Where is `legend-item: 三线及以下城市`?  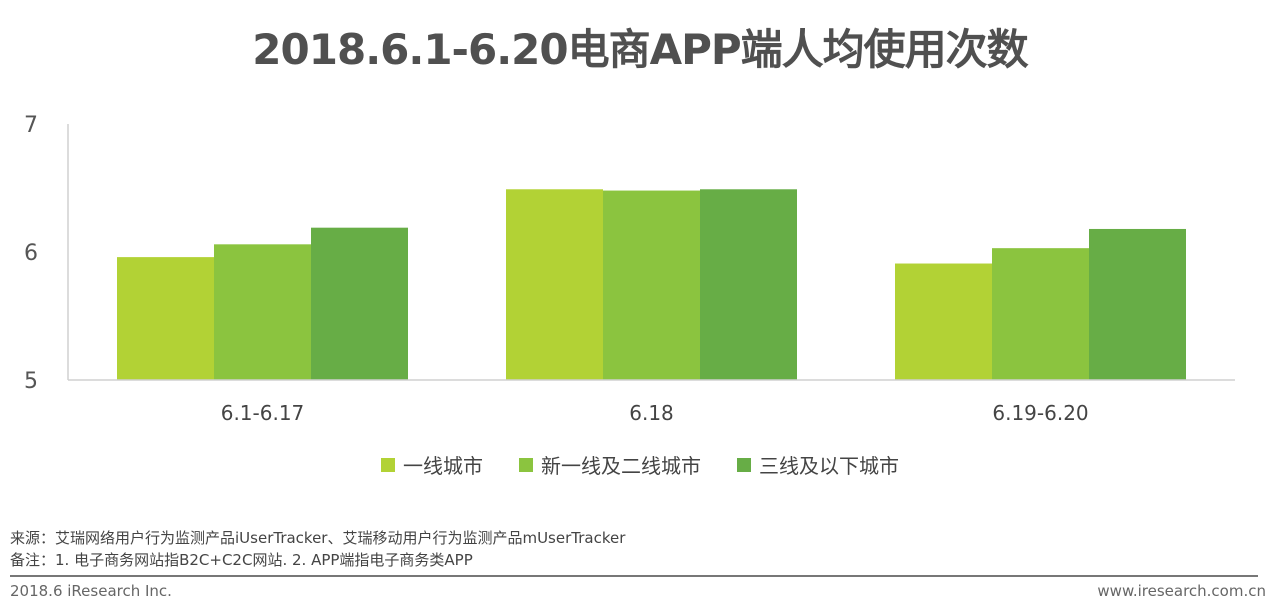 legend-item: 三线及以下城市 is located at coordinates (818, 464).